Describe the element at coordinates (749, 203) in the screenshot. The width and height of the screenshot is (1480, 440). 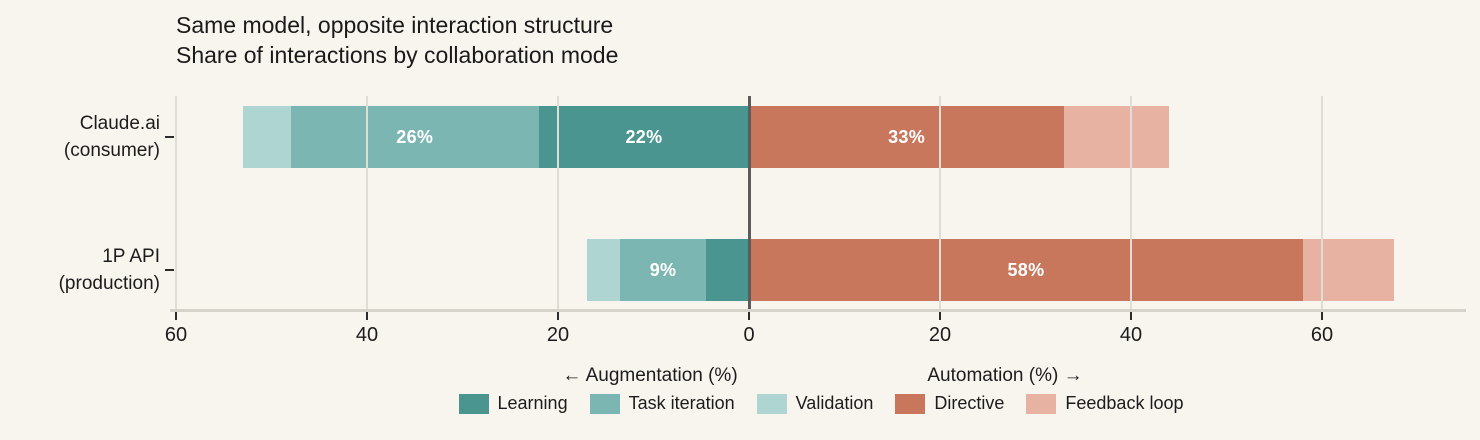
I see `zero-baseline` at that location.